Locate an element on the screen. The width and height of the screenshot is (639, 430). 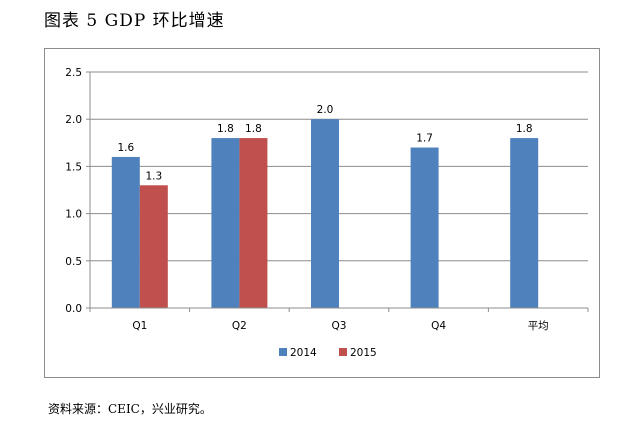
x-tick-label: 平均 is located at coordinates (538, 326).